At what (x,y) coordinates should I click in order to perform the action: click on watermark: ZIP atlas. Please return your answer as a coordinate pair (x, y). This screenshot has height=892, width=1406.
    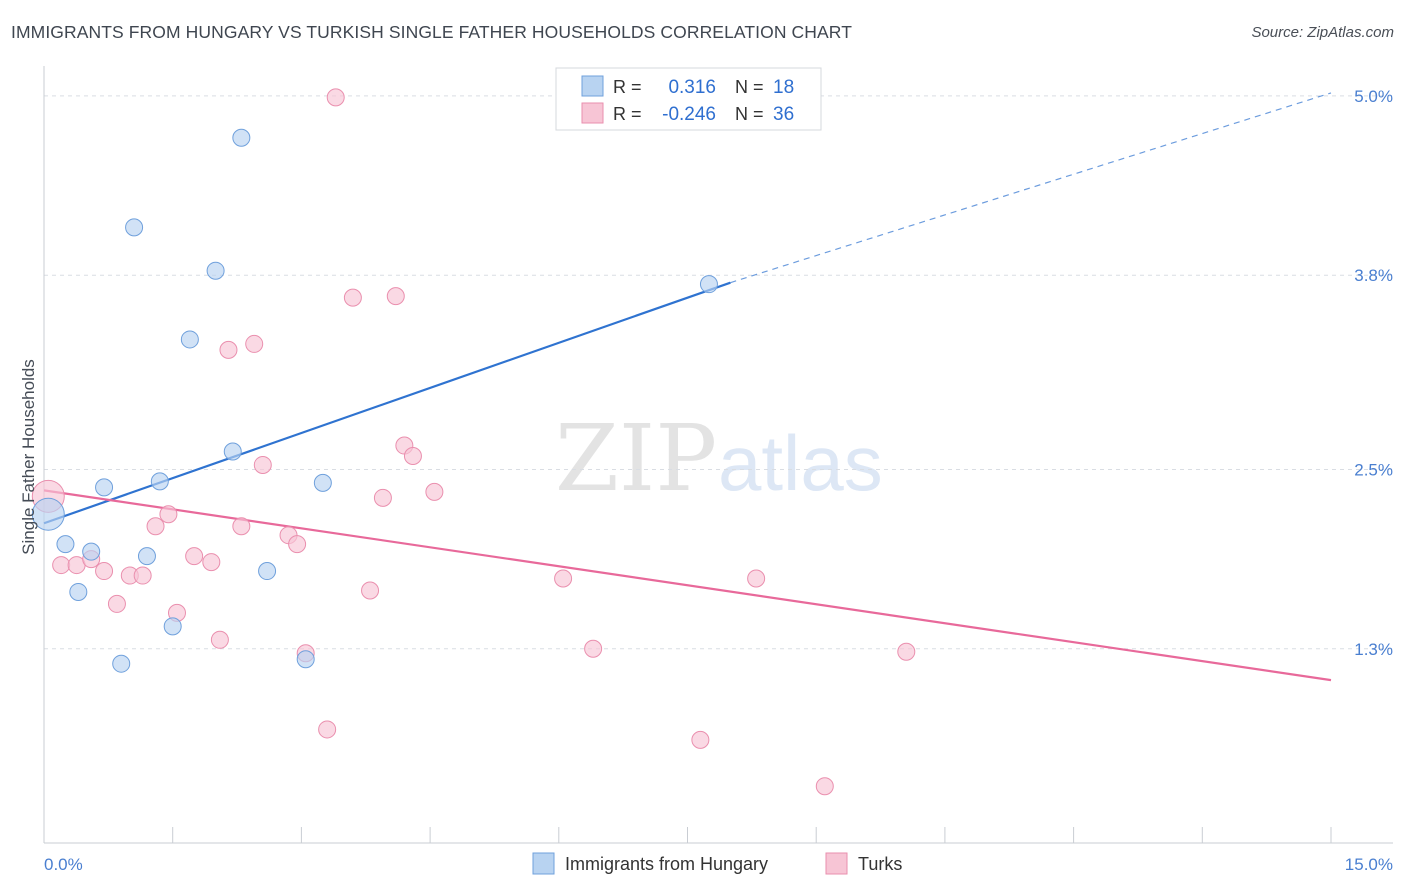
    Looking at the image, I should click on (719, 458).